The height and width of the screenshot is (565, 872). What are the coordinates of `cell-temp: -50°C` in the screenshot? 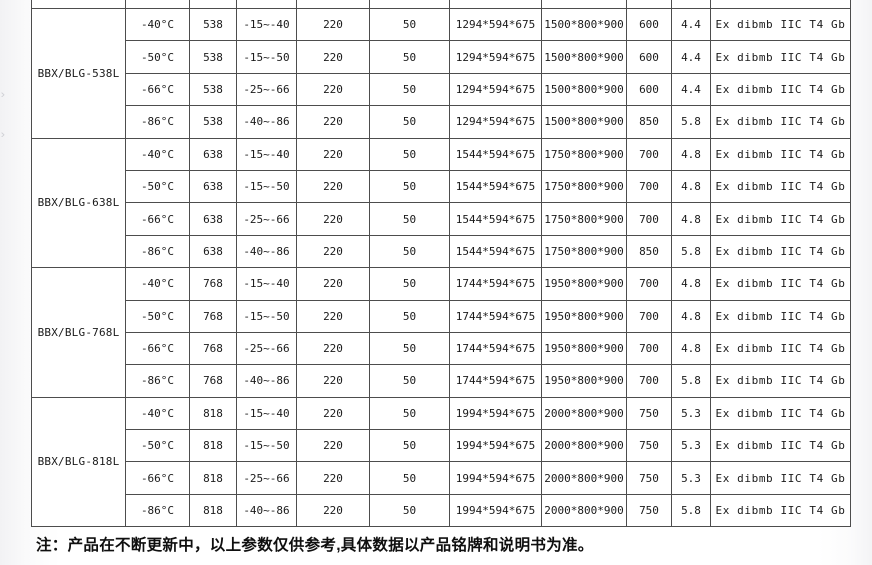 It's located at (157, 316).